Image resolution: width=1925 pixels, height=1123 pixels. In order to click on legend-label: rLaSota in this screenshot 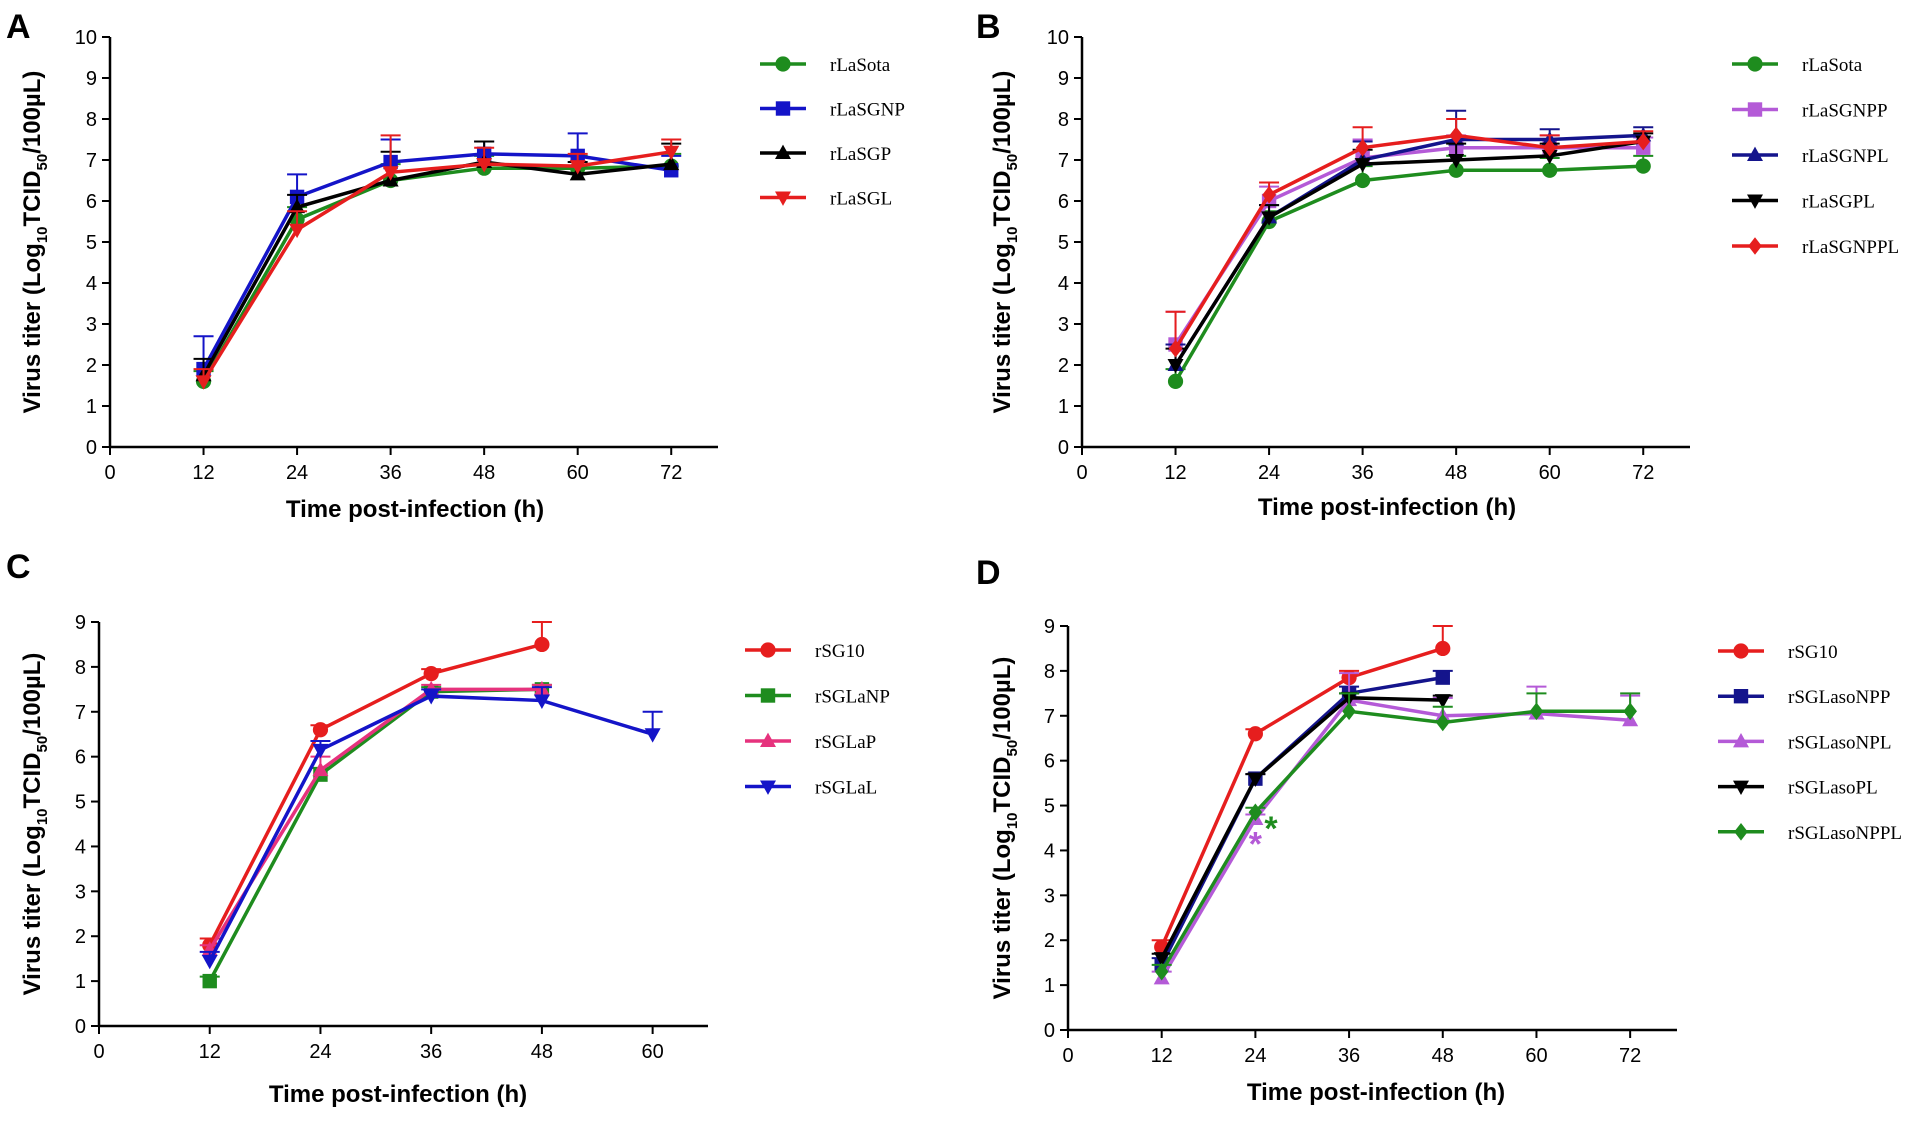, I will do `click(860, 65)`.